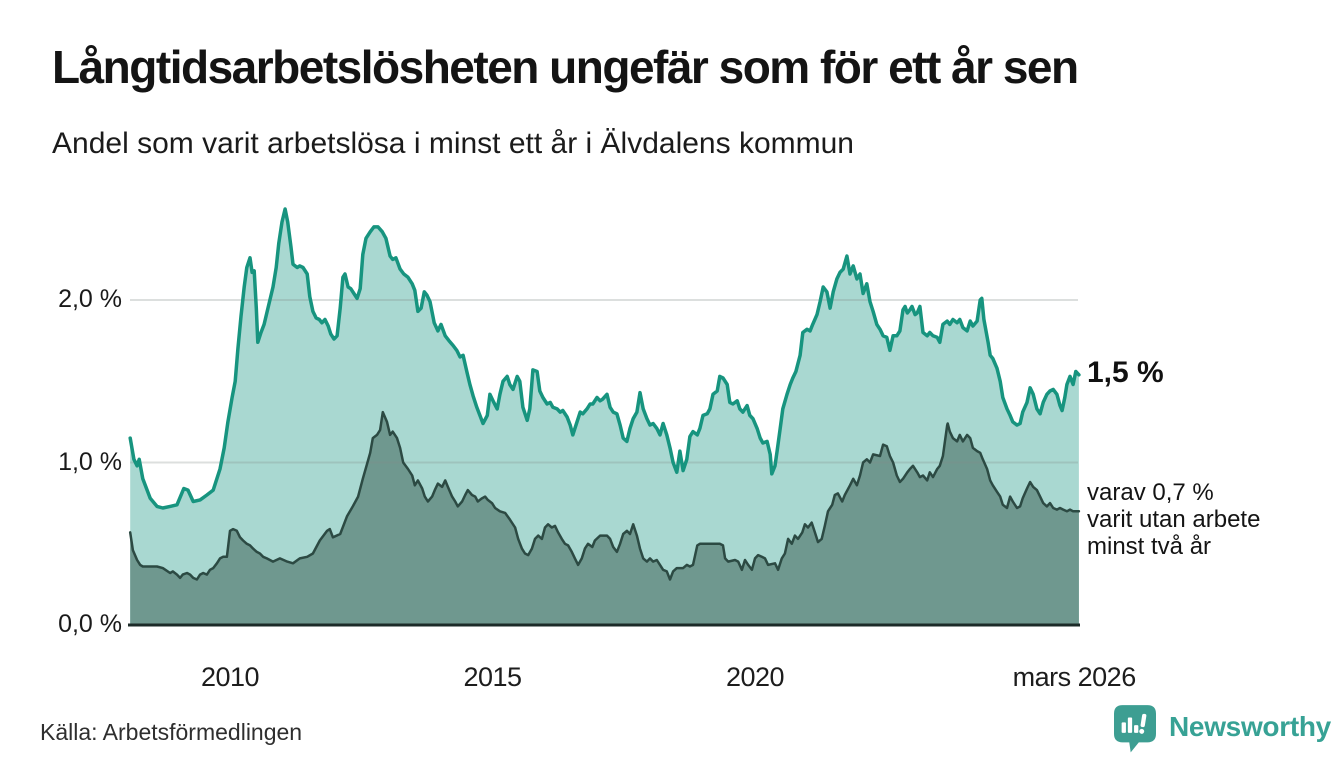 This screenshot has height=780, width=1340. What do you see at coordinates (230, 677) in the screenshot?
I see `x-tick-label-2010: 2010` at bounding box center [230, 677].